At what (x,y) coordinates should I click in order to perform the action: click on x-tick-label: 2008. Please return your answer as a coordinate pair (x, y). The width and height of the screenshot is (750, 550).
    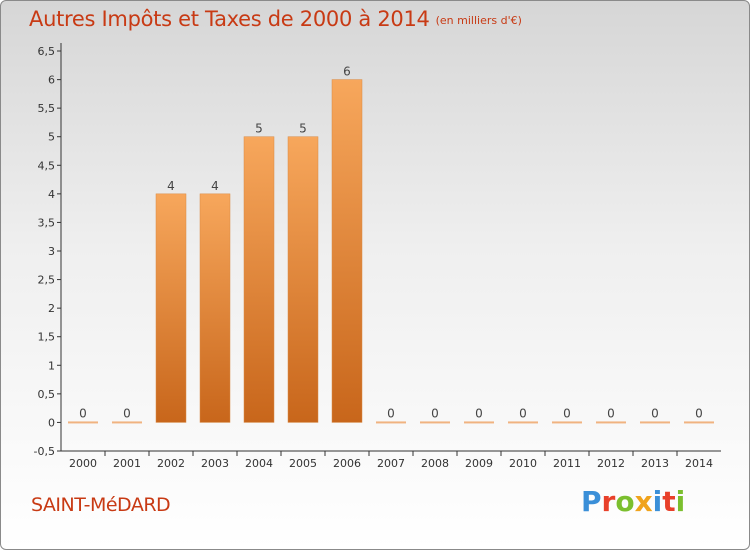
    Looking at the image, I should click on (435, 463).